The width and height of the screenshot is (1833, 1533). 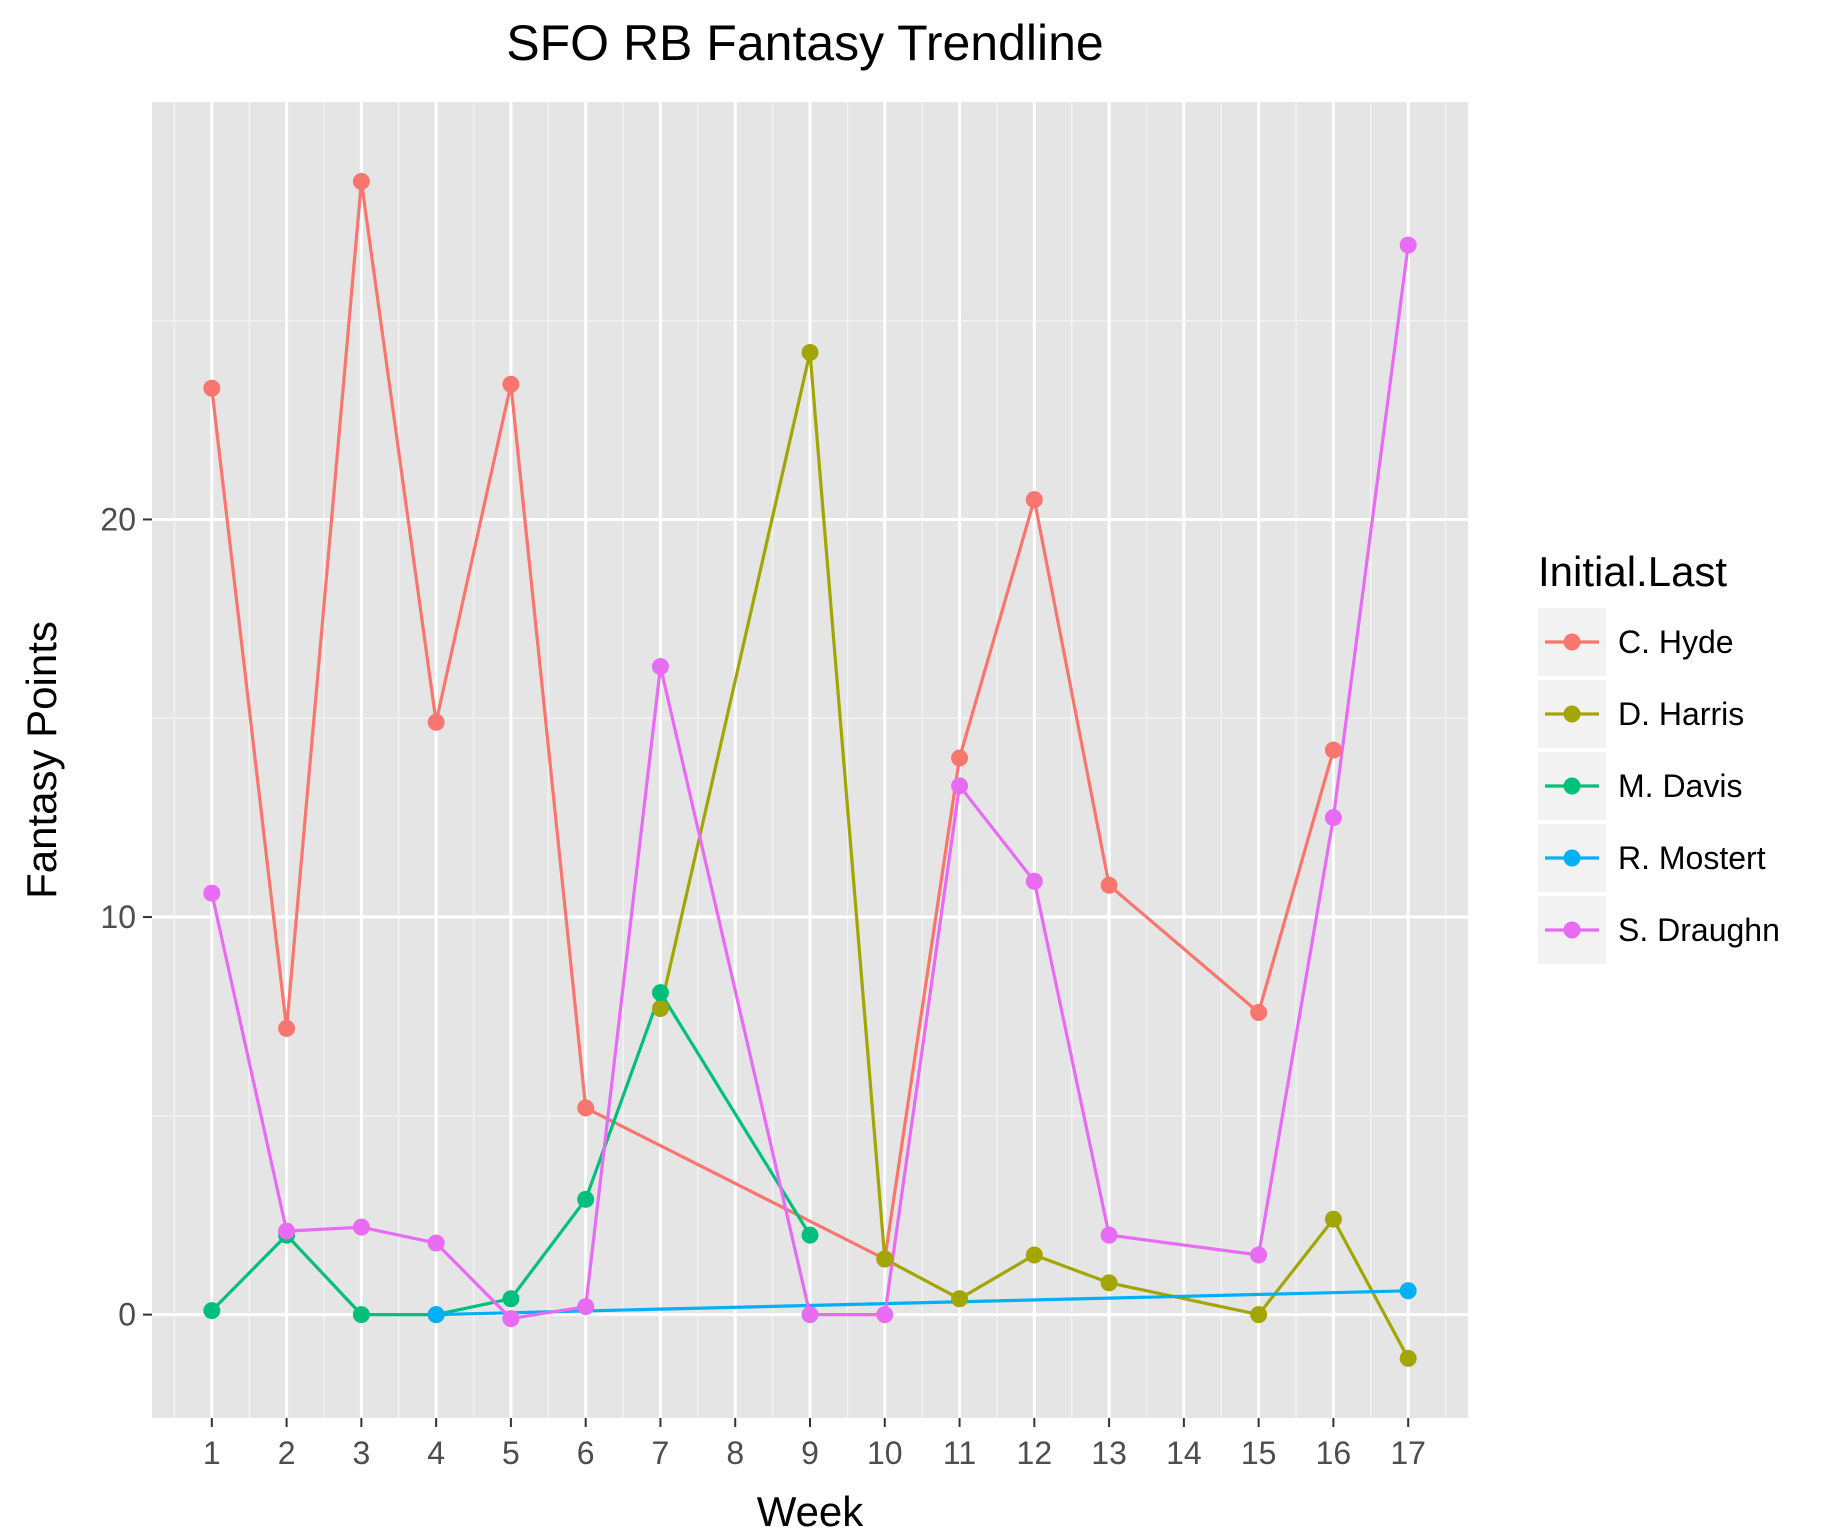 I want to click on legend-title: Initial.Last, so click(x=1632, y=571).